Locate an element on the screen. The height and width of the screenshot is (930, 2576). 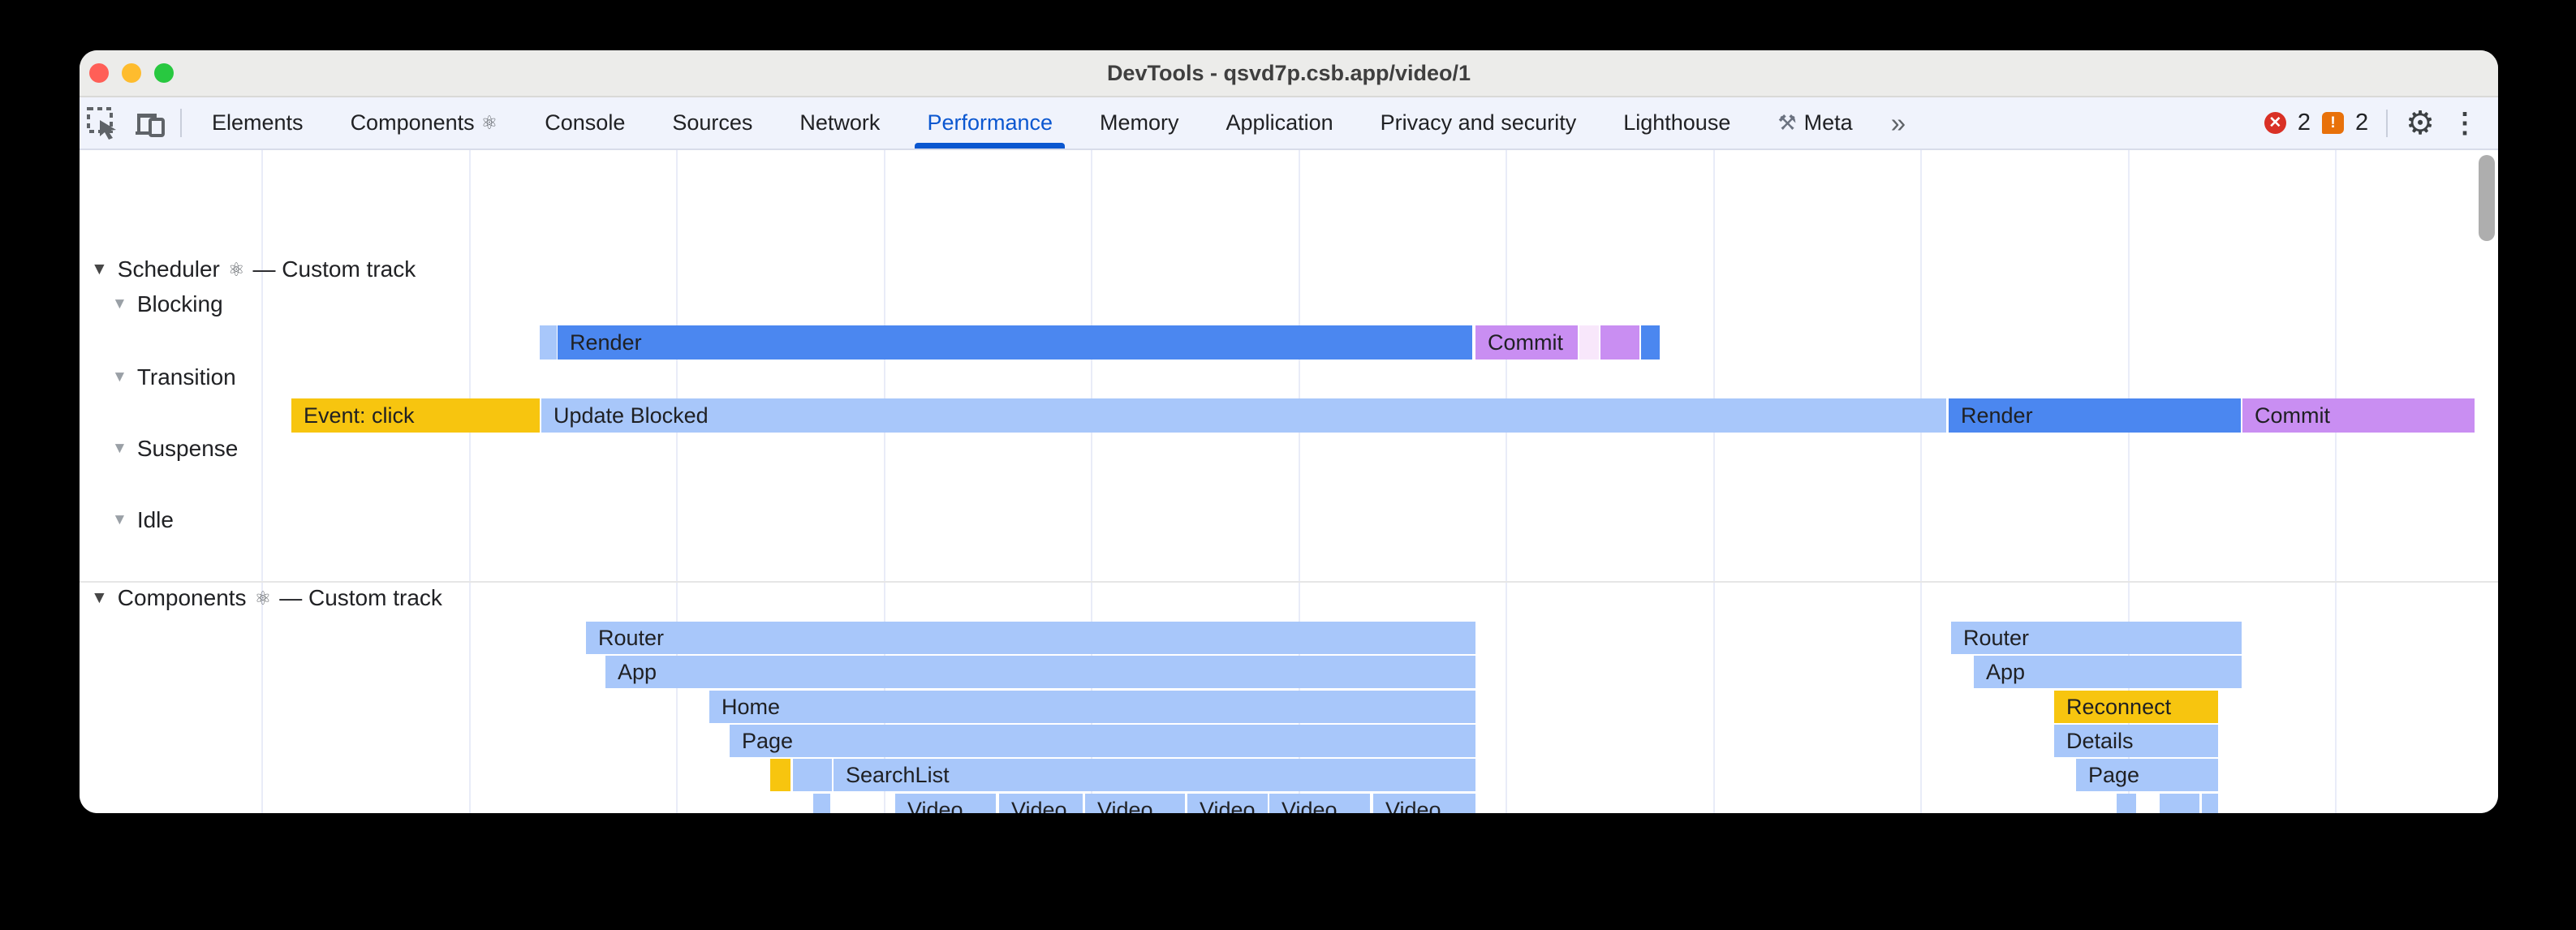
tab-meta: ⚒ Meta is located at coordinates (1815, 123).